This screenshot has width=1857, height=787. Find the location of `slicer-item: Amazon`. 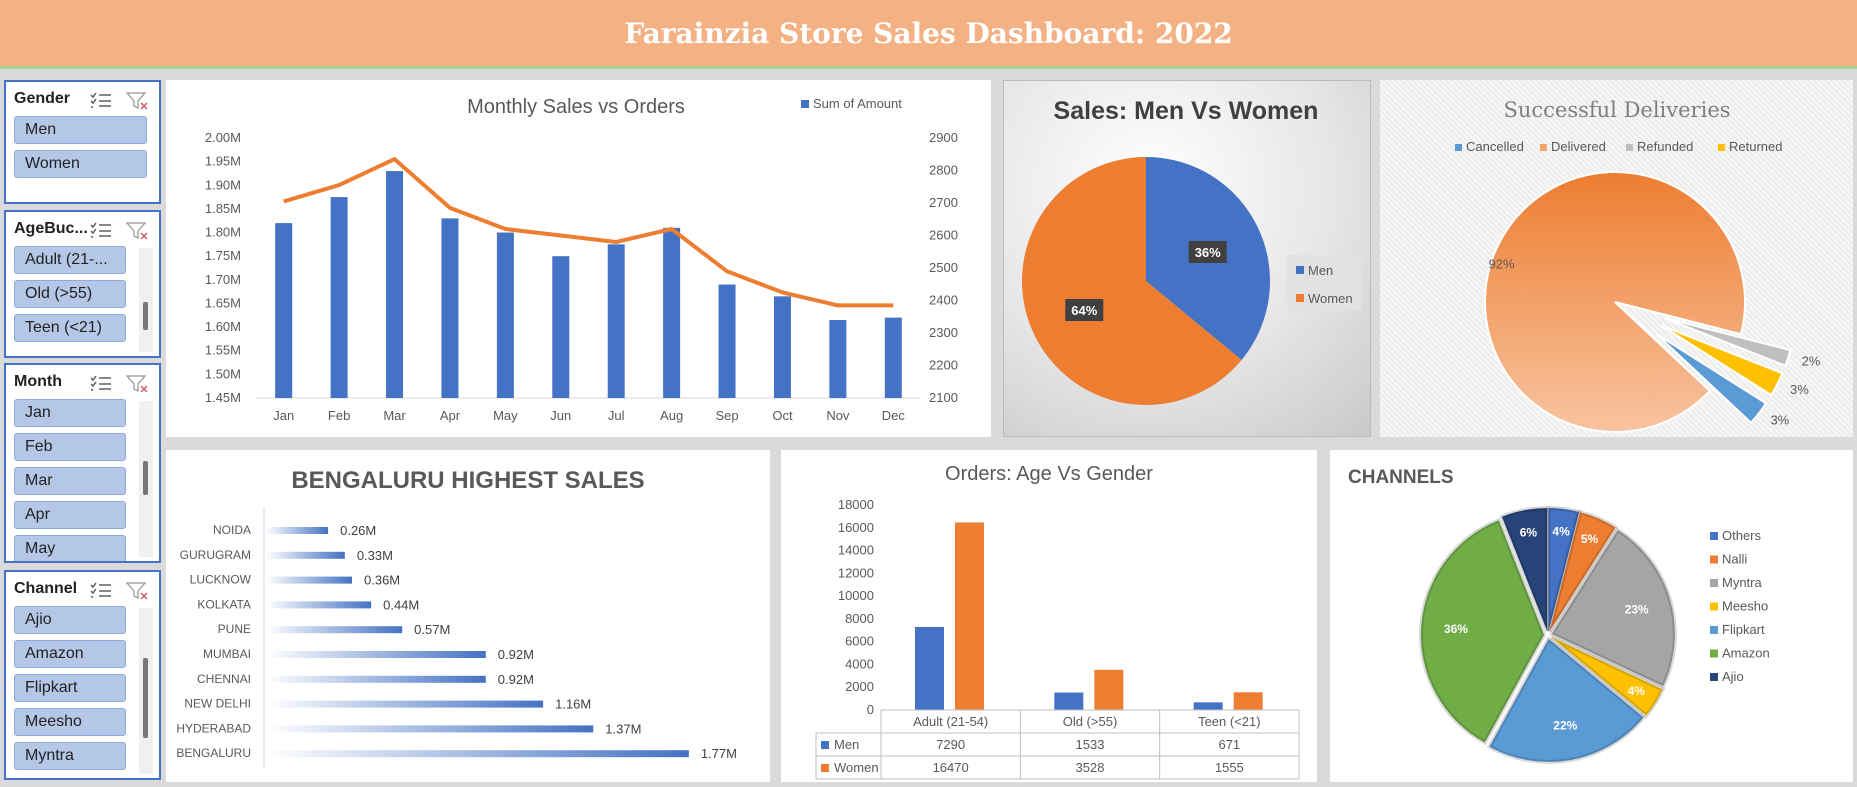

slicer-item: Amazon is located at coordinates (70, 654).